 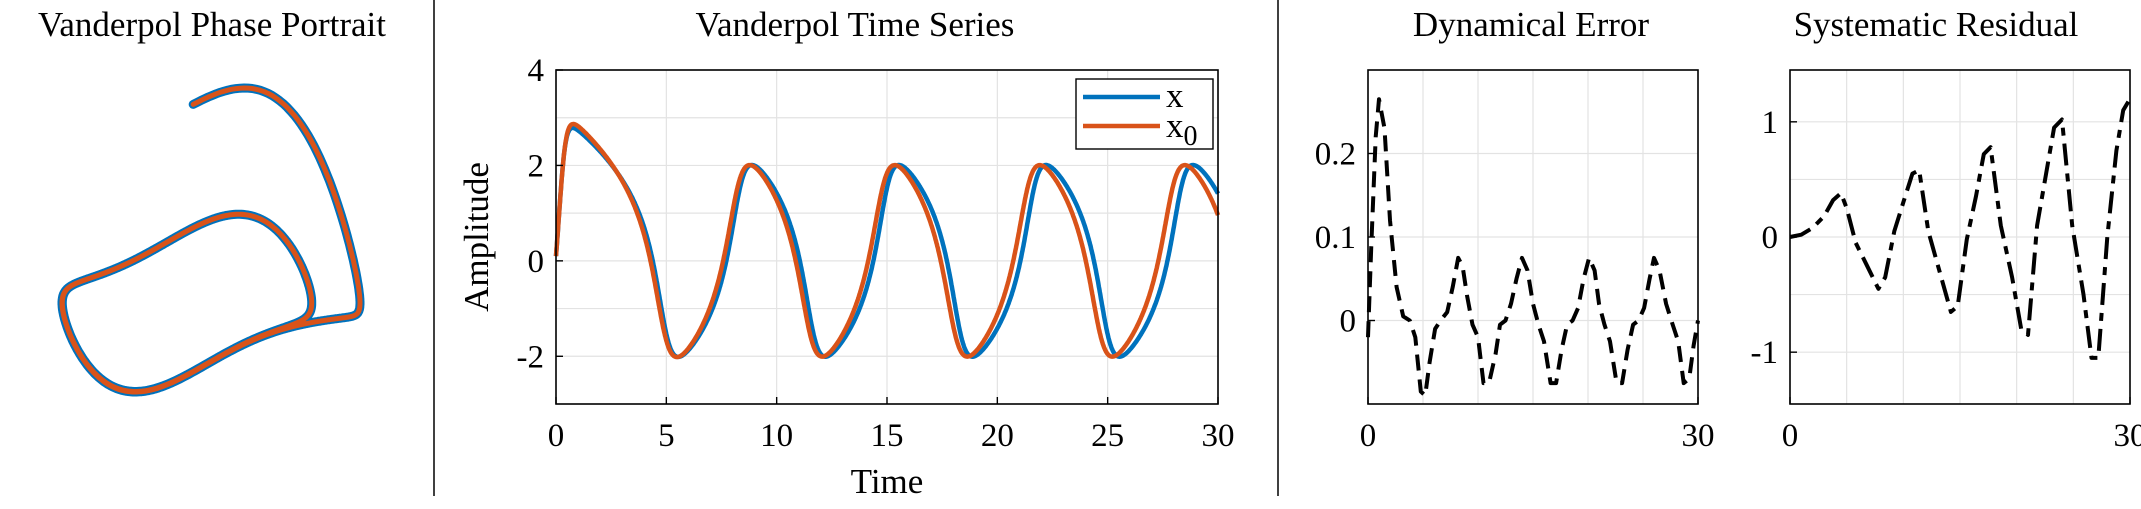 What do you see at coordinates (666, 436) in the screenshot?
I see `x-tick-label: 5` at bounding box center [666, 436].